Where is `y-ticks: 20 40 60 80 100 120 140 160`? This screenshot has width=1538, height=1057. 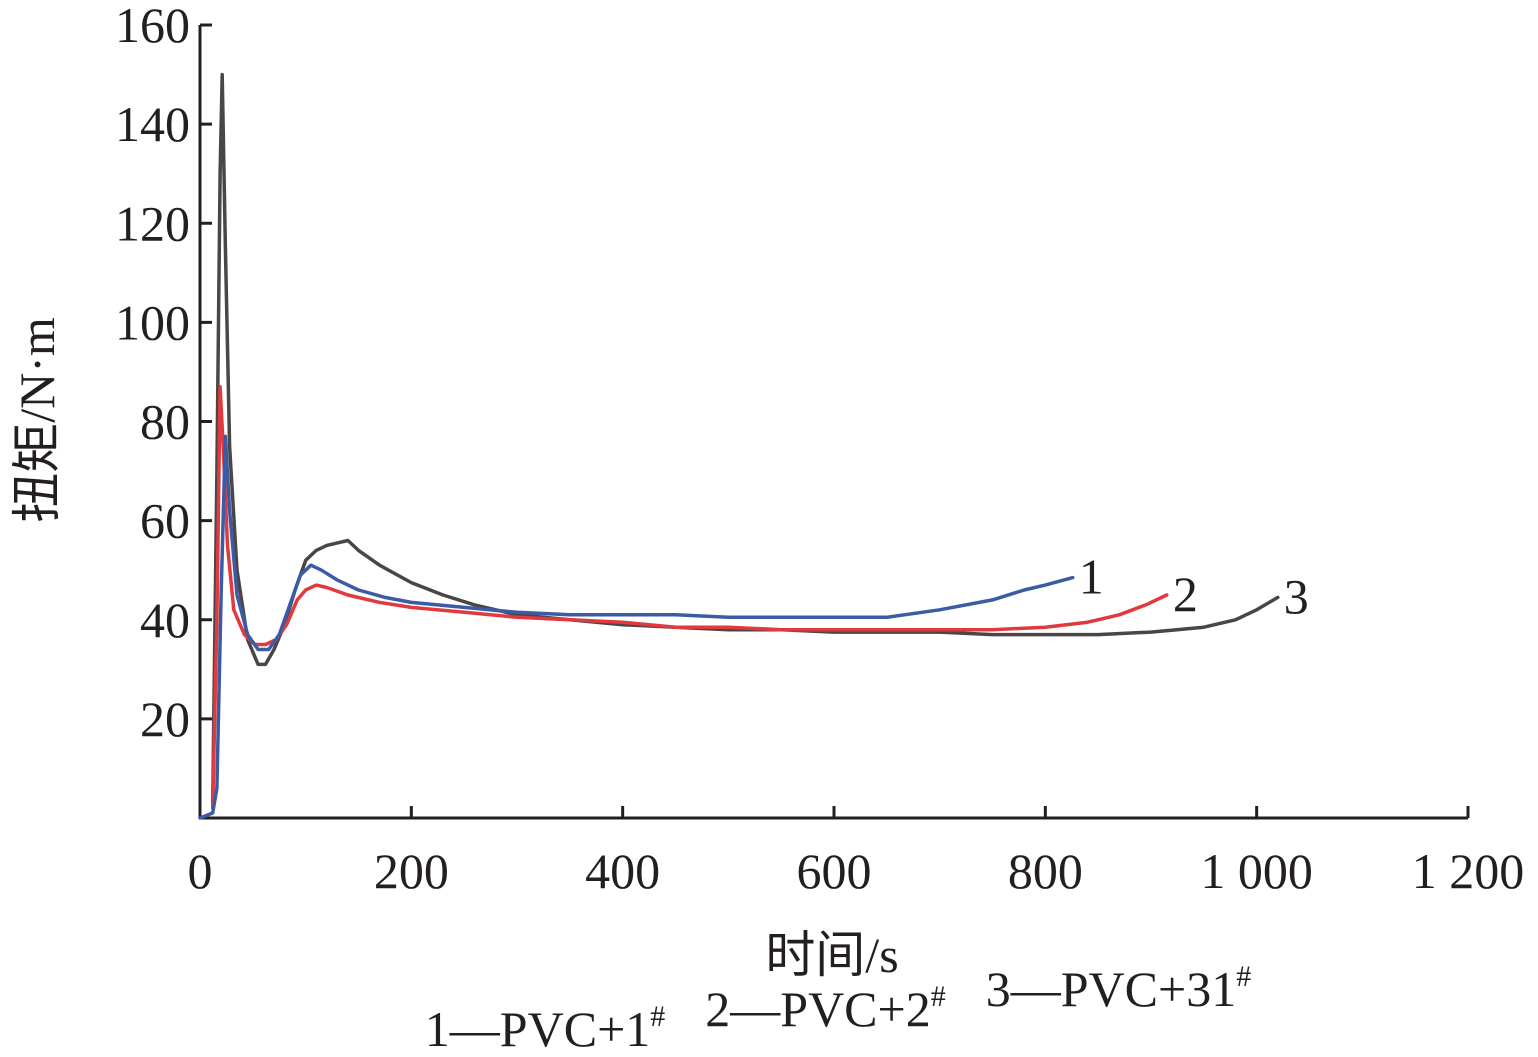 y-ticks: 20 40 60 80 100 120 140 160 is located at coordinates (163, 373).